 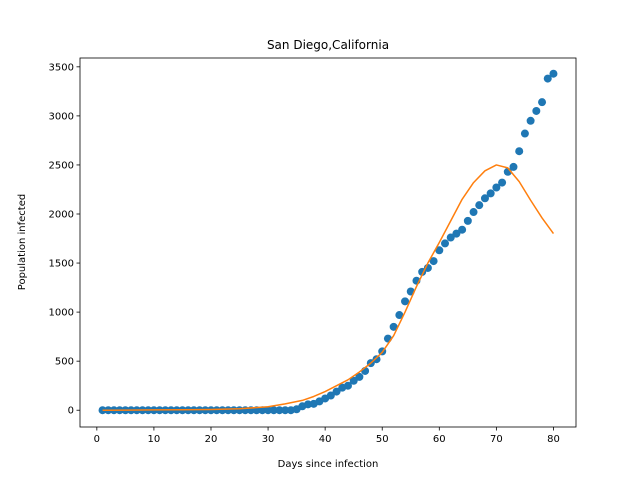 What do you see at coordinates (64, 362) in the screenshot?
I see `y-tick-label: 500` at bounding box center [64, 362].